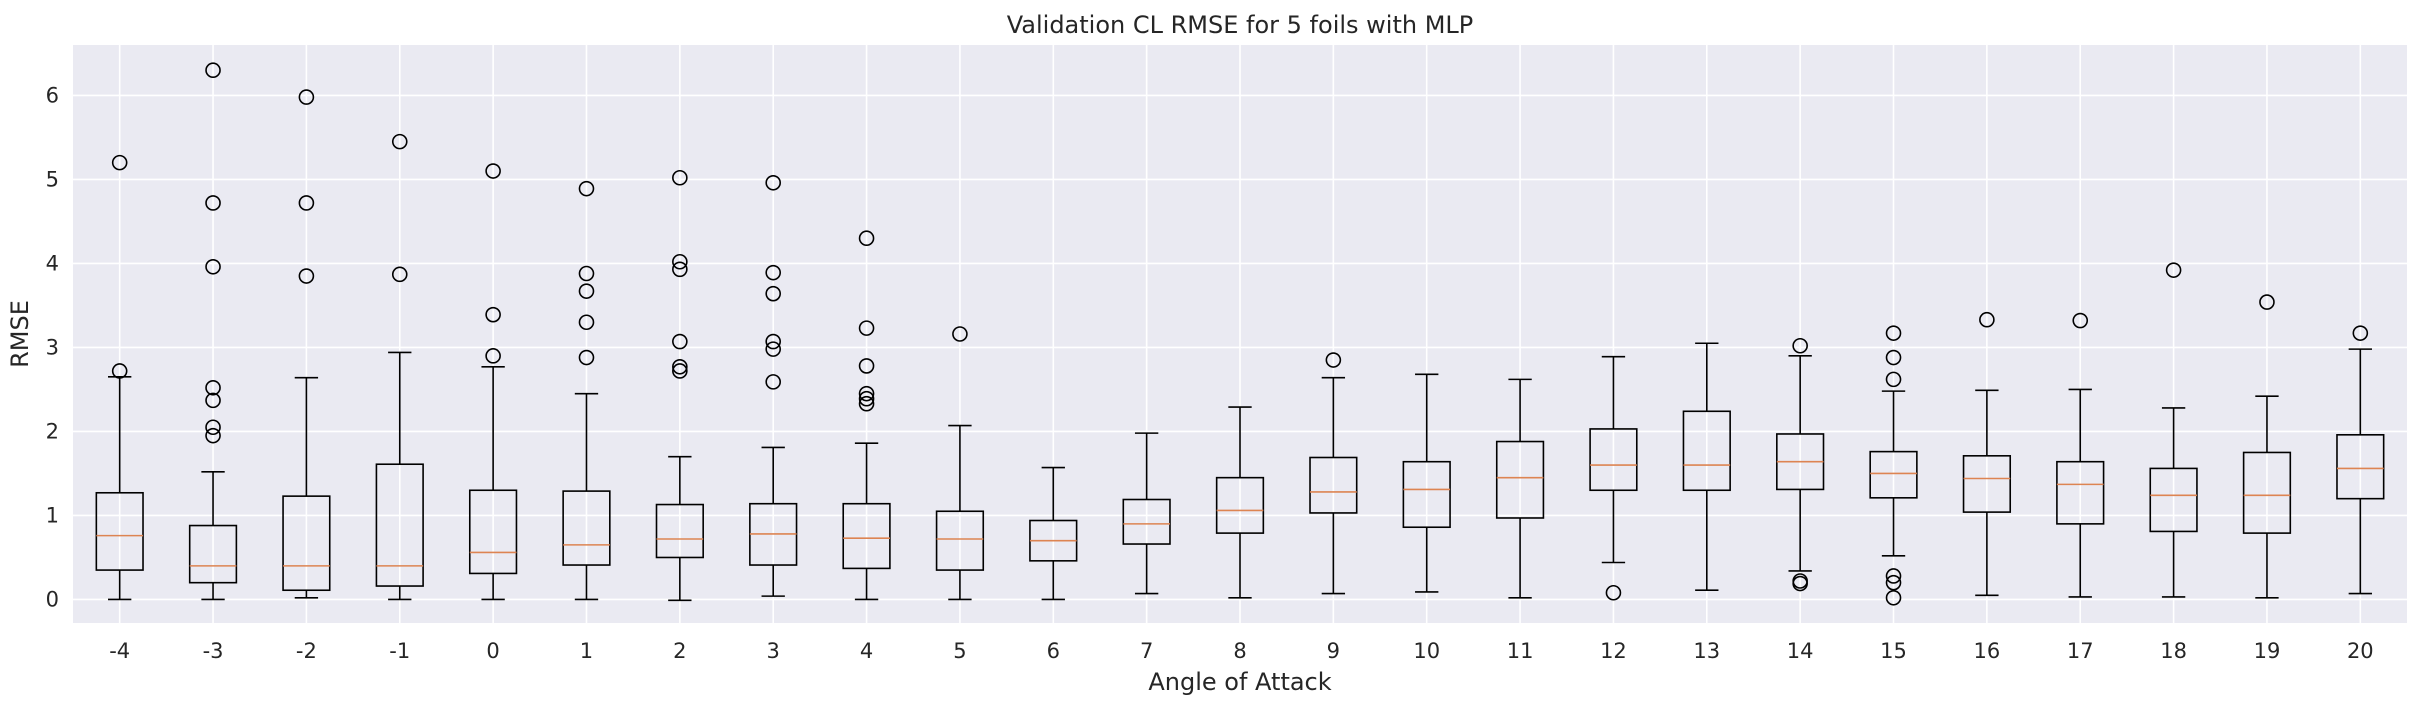 This screenshot has height=709, width=2418. What do you see at coordinates (866, 651) in the screenshot?
I see `x-tick-label: 4` at bounding box center [866, 651].